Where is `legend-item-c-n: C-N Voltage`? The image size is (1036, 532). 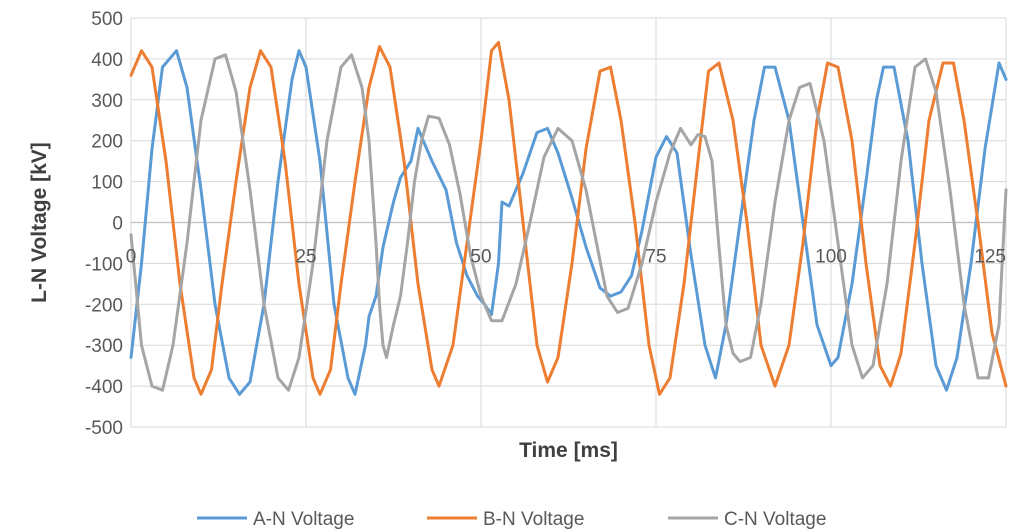 legend-item-c-n: C-N Voltage is located at coordinates (747, 519).